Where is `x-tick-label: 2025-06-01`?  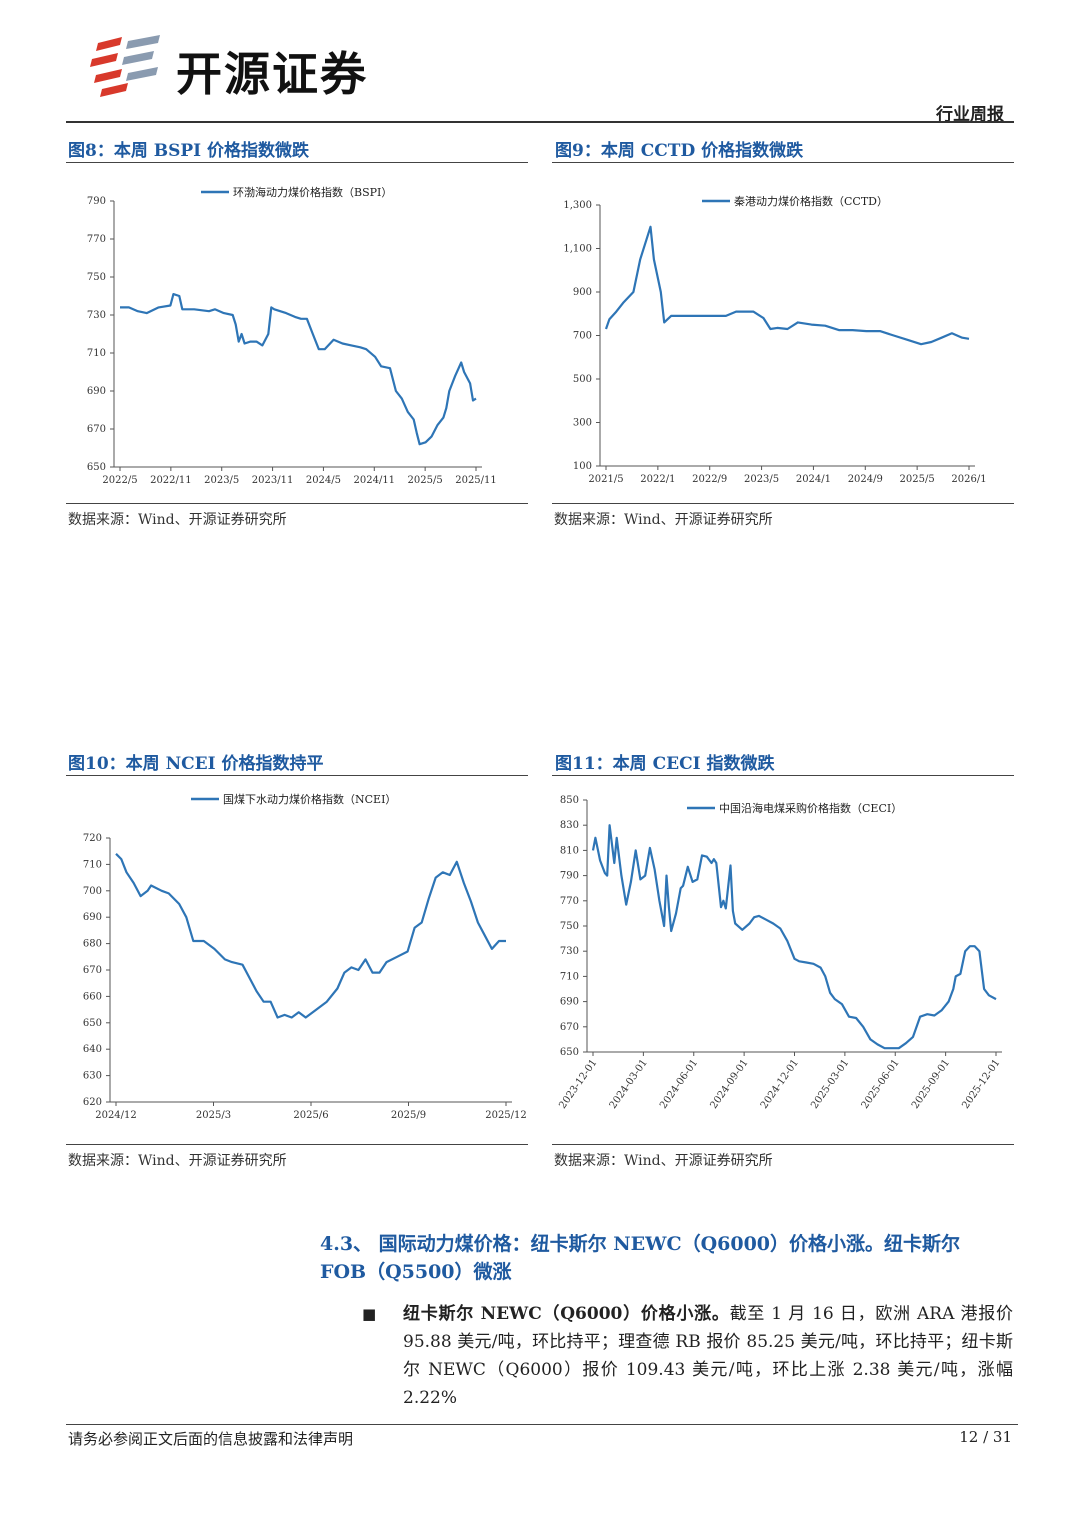
x-tick-label: 2025-06-01 is located at coordinates (881, 1084).